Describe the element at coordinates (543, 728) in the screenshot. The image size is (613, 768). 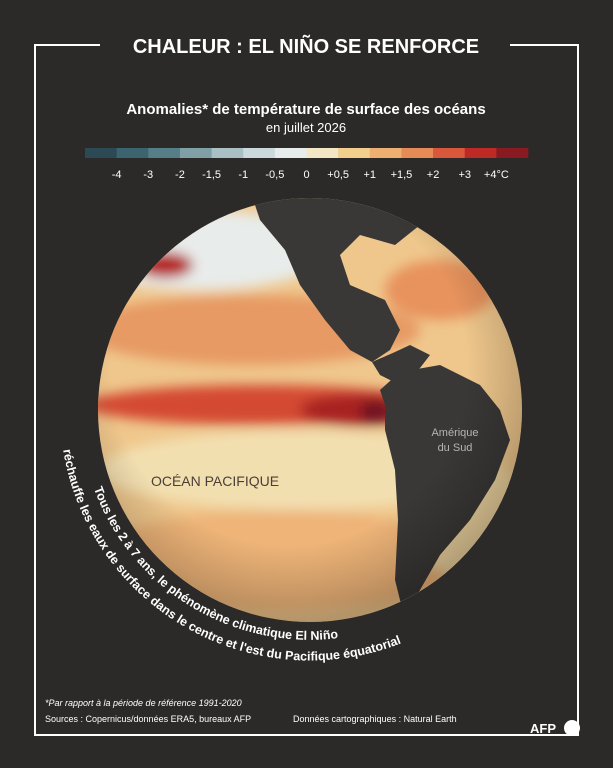
I see `logo: AFP` at that location.